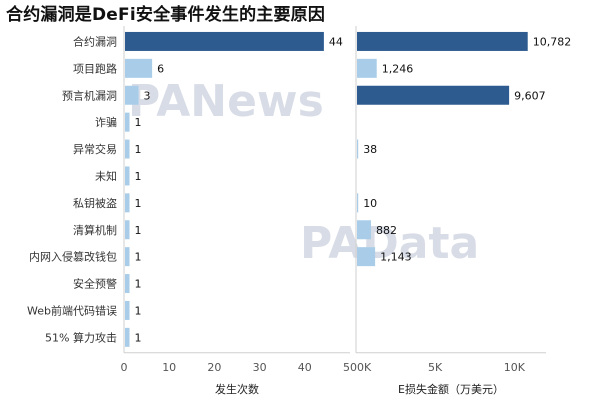  I want to click on panel-0-value-label-1: 6, so click(160, 68).